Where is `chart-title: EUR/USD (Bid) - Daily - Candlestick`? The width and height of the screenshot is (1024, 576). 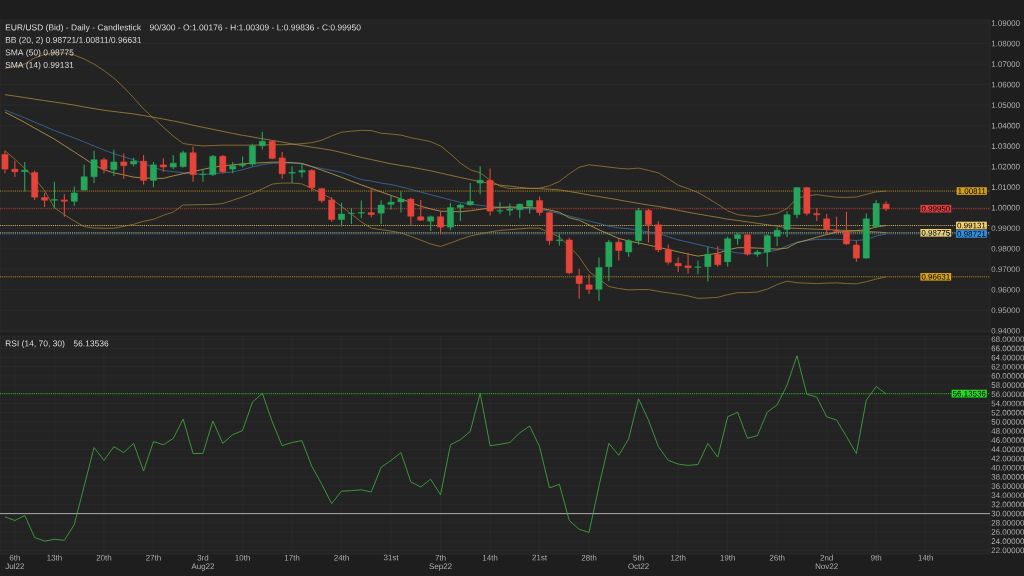
chart-title: EUR/USD (Bid) - Daily - Candlestick is located at coordinates (73, 28).